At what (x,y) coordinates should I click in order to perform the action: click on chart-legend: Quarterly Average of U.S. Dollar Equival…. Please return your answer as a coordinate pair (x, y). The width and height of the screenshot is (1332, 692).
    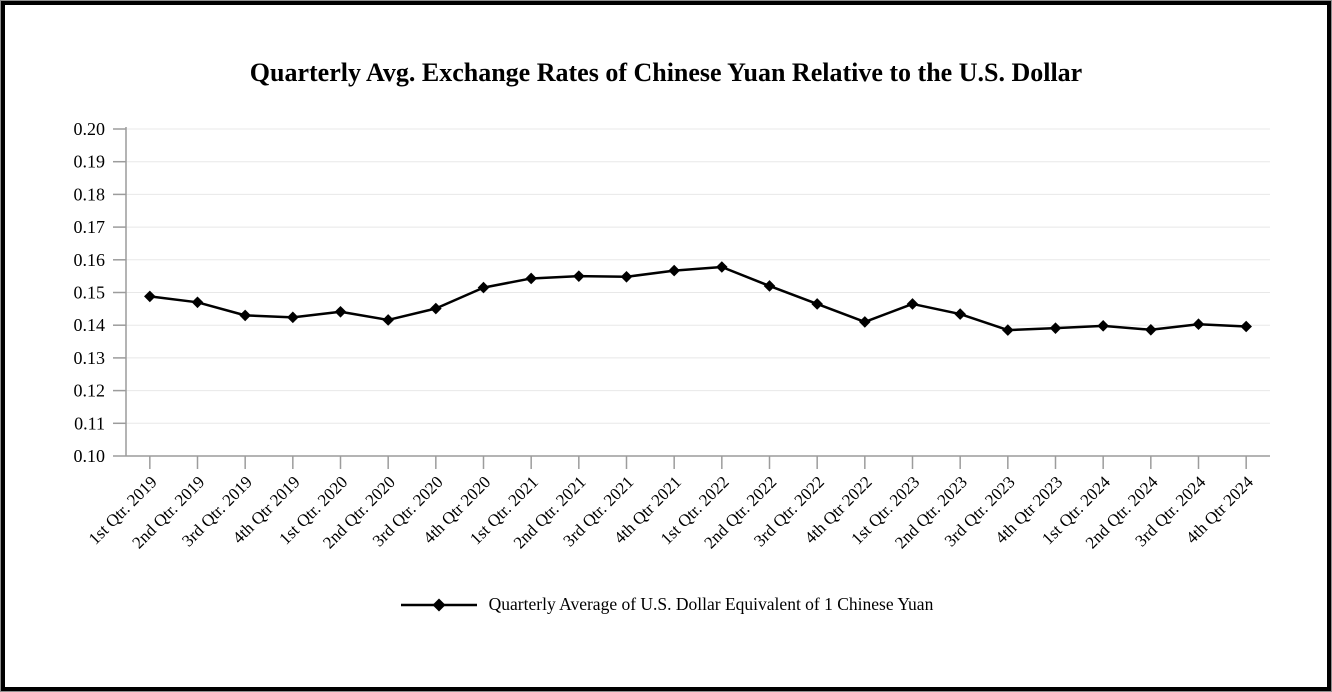
    Looking at the image, I should click on (666, 604).